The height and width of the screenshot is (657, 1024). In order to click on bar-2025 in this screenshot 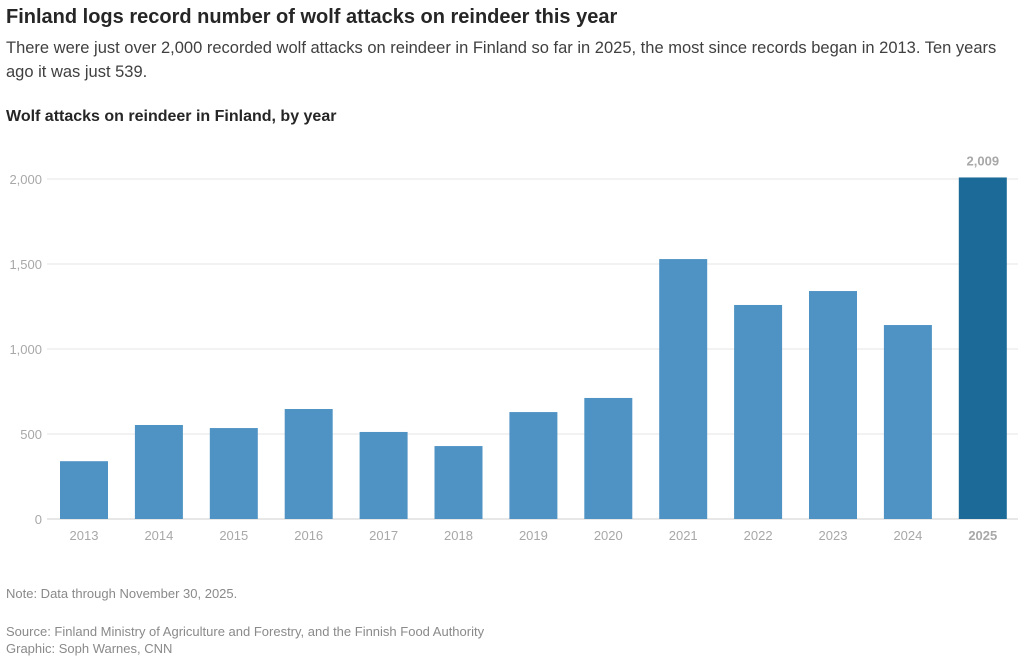, I will do `click(982, 348)`.